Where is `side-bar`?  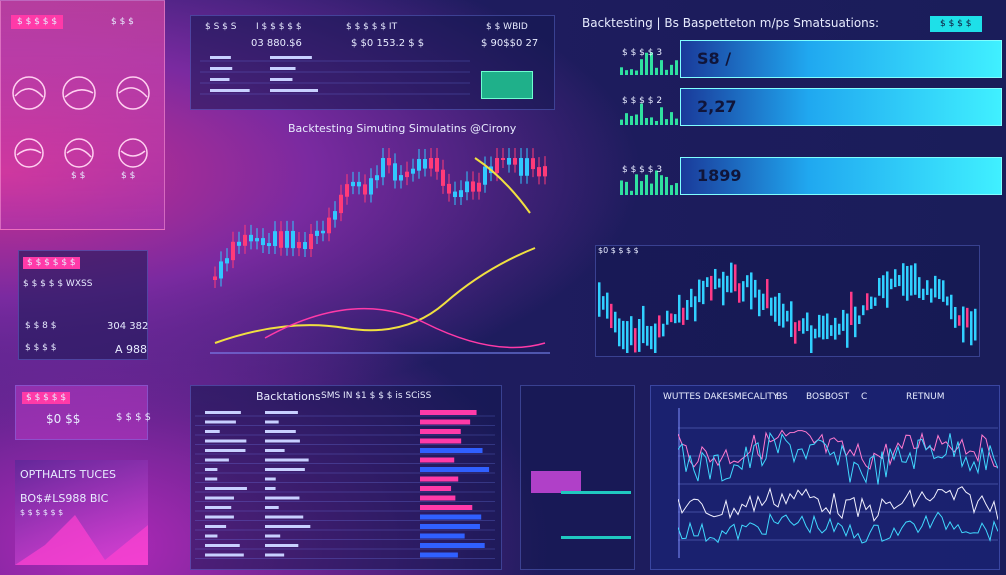
side-bar is located at coordinates (596, 537).